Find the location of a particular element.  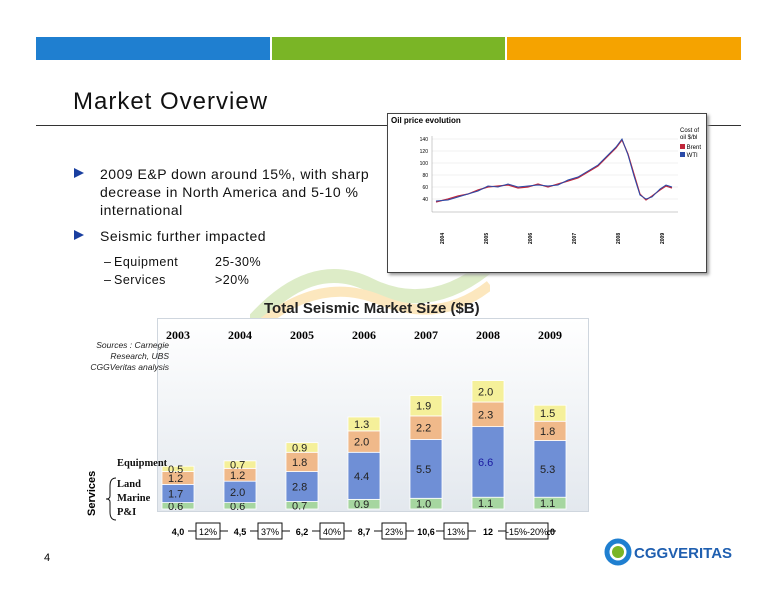

svg-text: CGGVERITAS is located at coordinates (683, 553).